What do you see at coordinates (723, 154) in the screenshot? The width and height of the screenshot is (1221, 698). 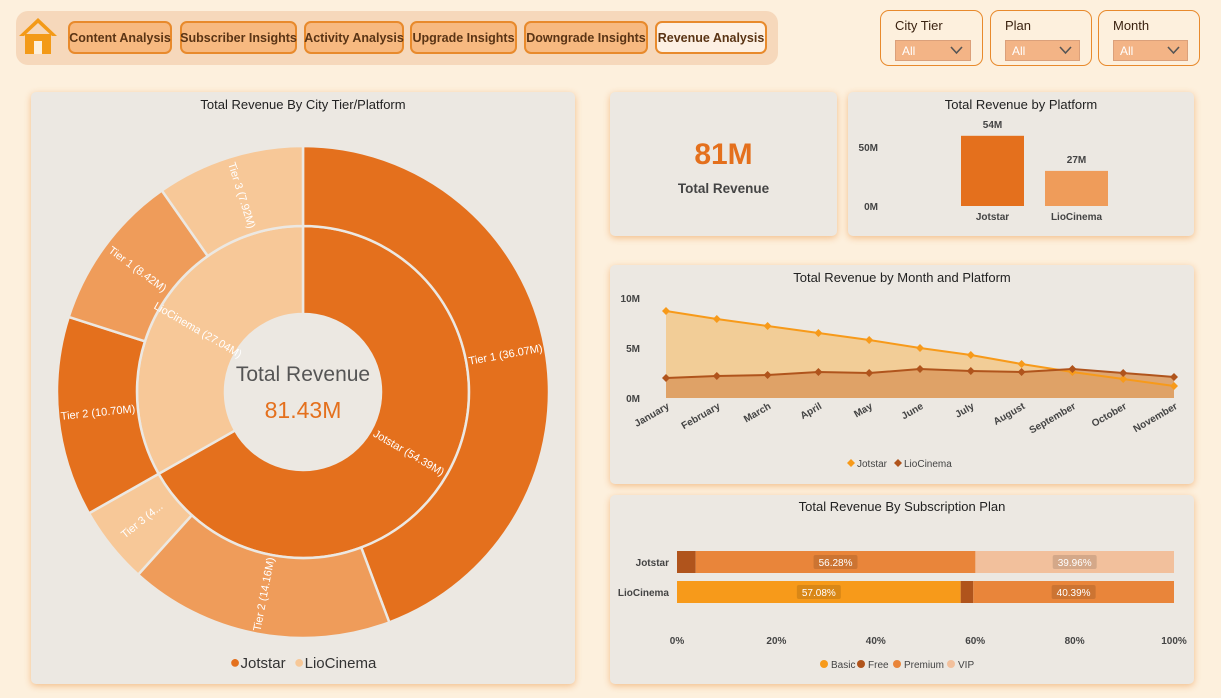 I see `kpi-value: 81M` at bounding box center [723, 154].